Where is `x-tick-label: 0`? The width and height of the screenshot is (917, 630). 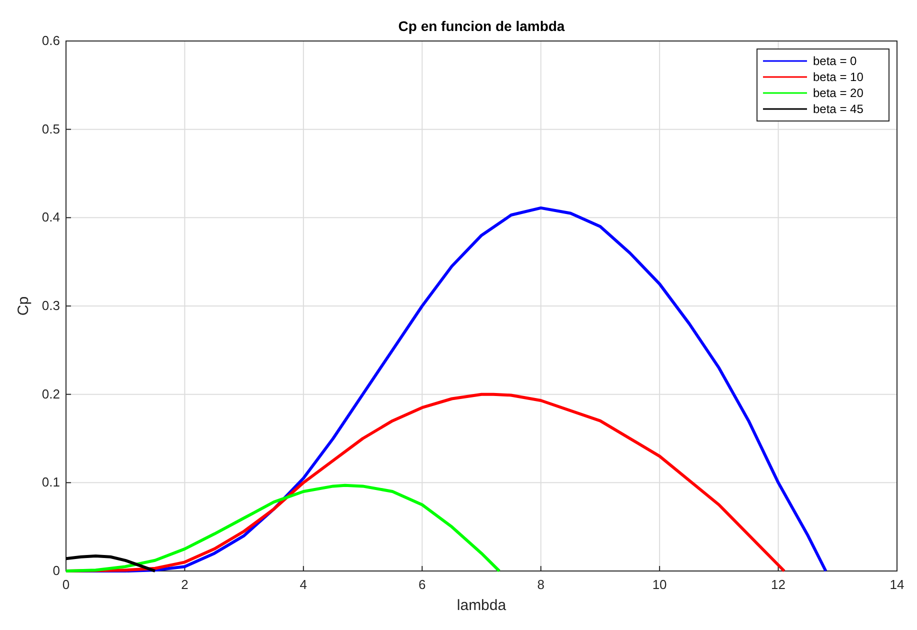 x-tick-label: 0 is located at coordinates (66, 584).